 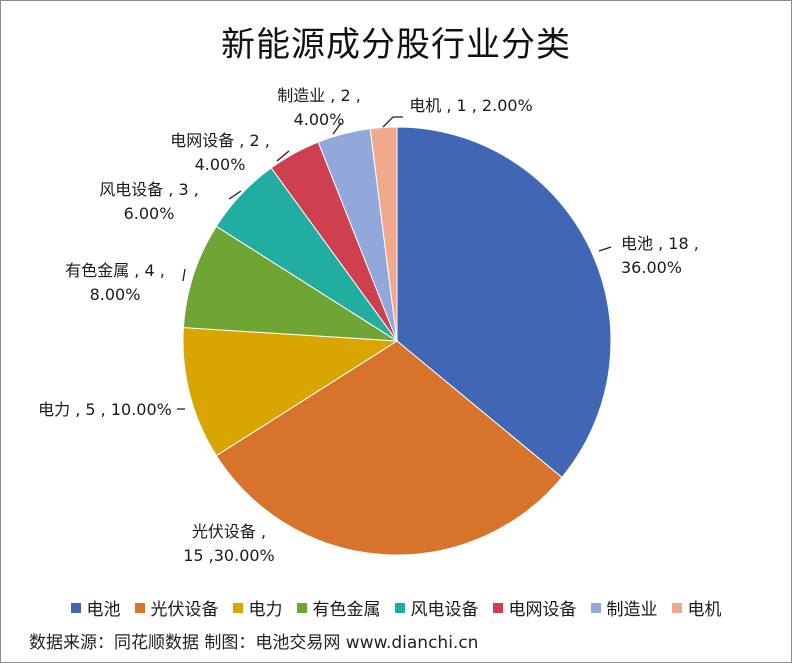 I want to click on legend-item-4: 风电设备, so click(x=436, y=607).